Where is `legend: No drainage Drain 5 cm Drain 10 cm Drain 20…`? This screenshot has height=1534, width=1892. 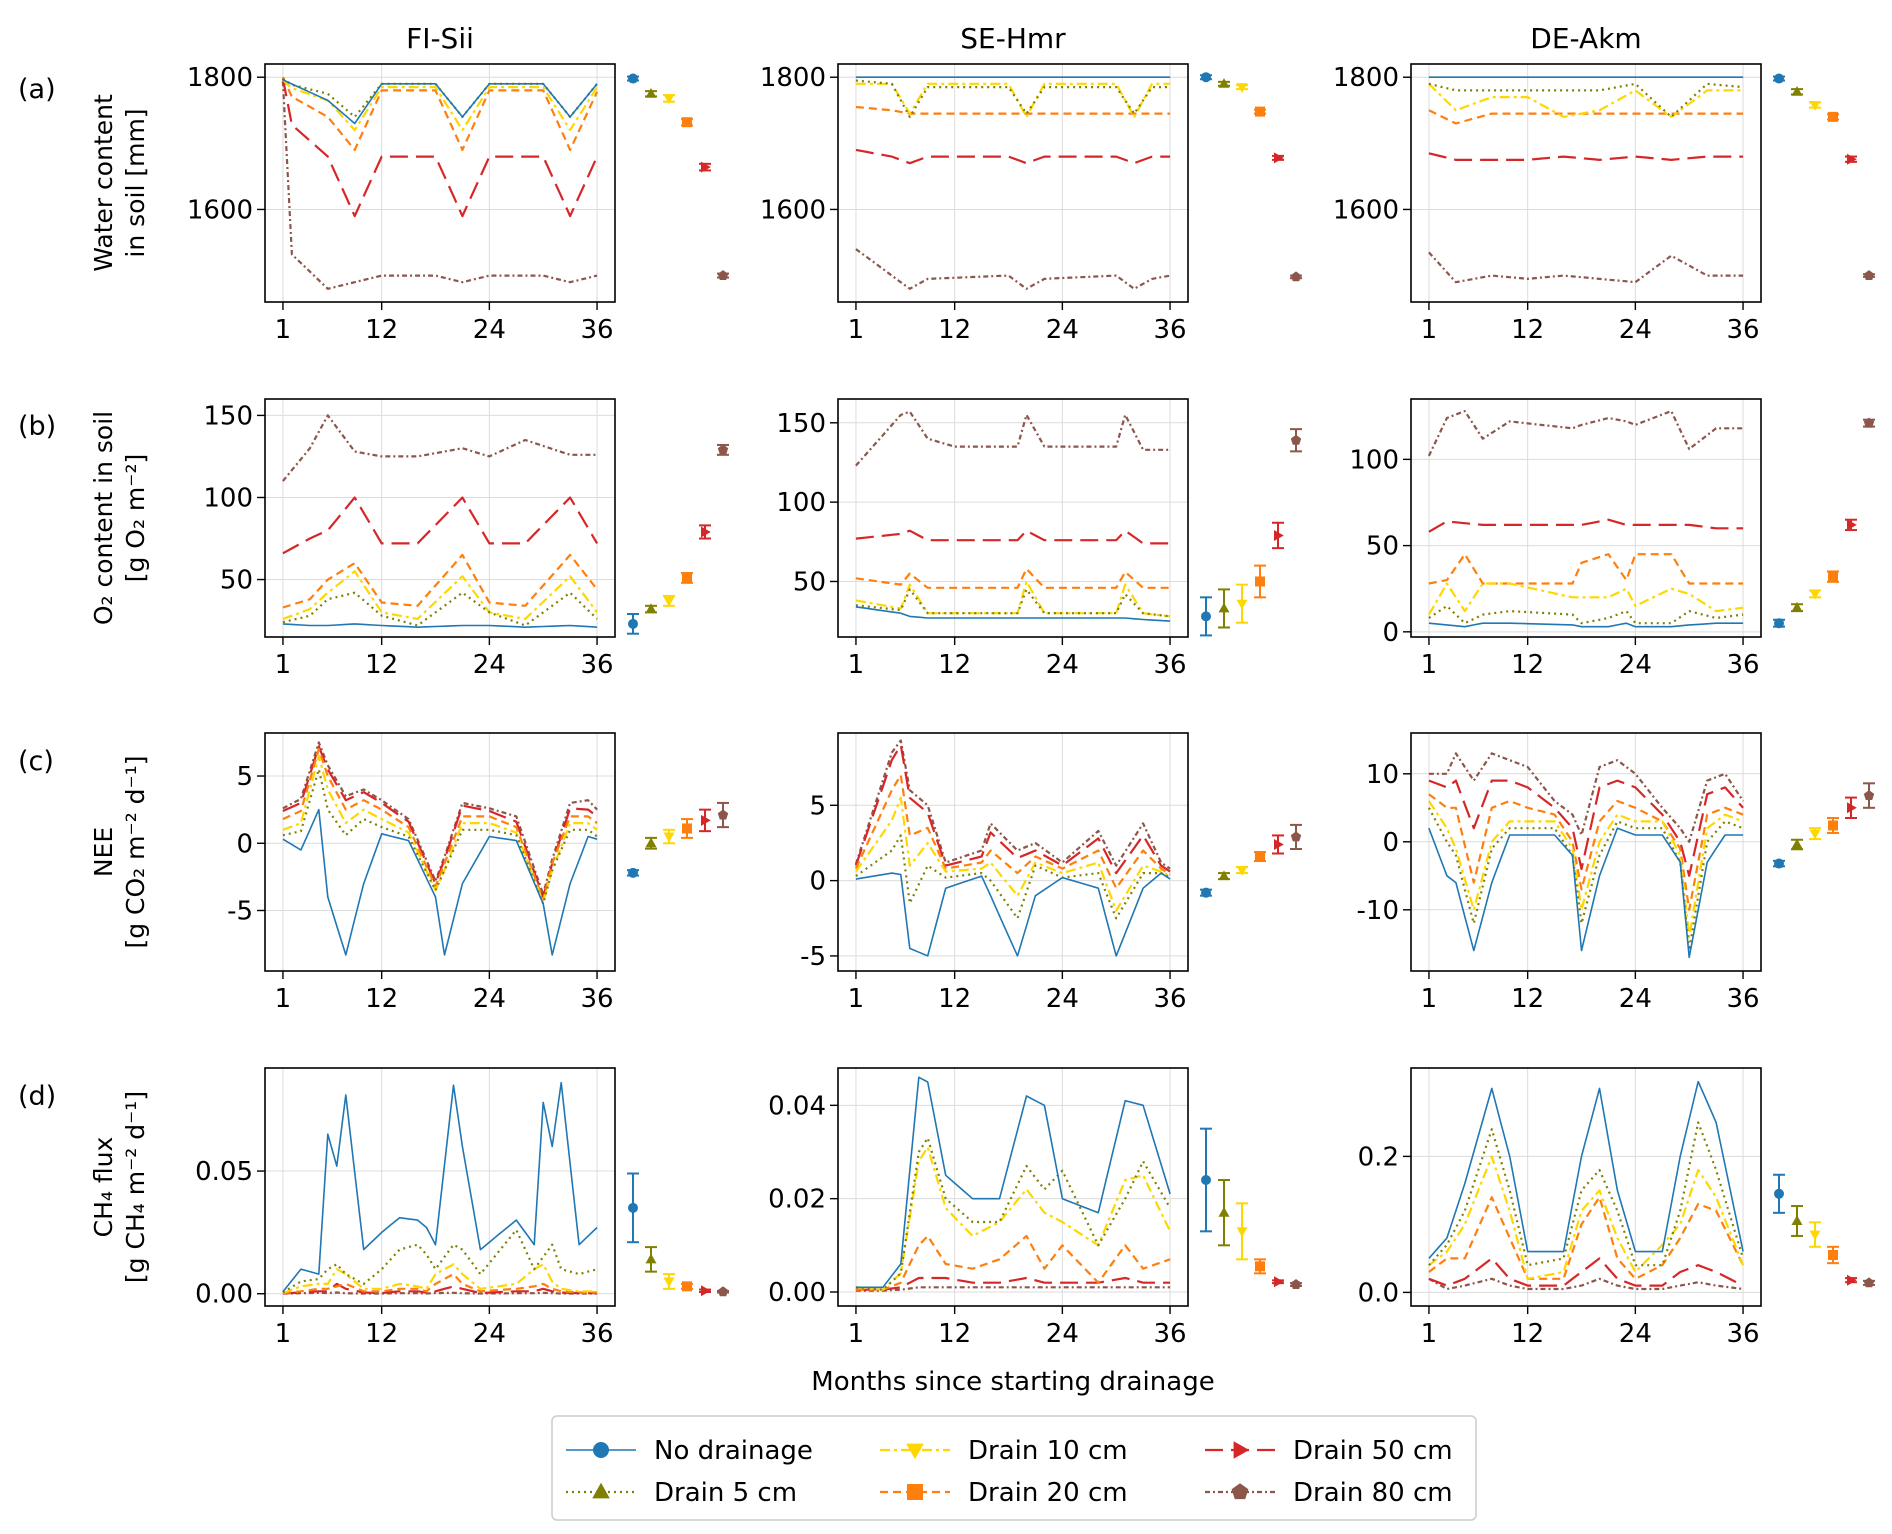 legend: No drainage Drain 5 cm Drain 10 cm Drain 20… is located at coordinates (1014, 1468).